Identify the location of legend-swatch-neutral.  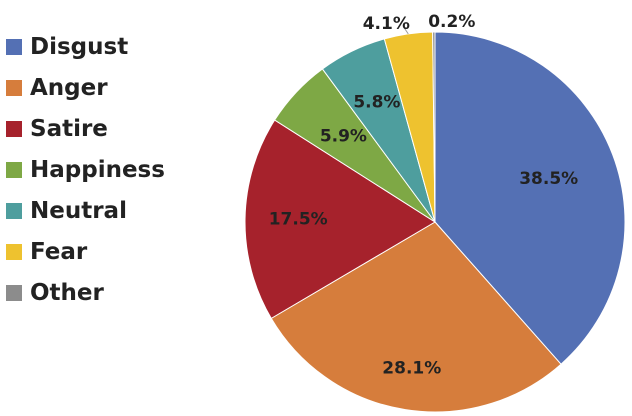
(14, 211).